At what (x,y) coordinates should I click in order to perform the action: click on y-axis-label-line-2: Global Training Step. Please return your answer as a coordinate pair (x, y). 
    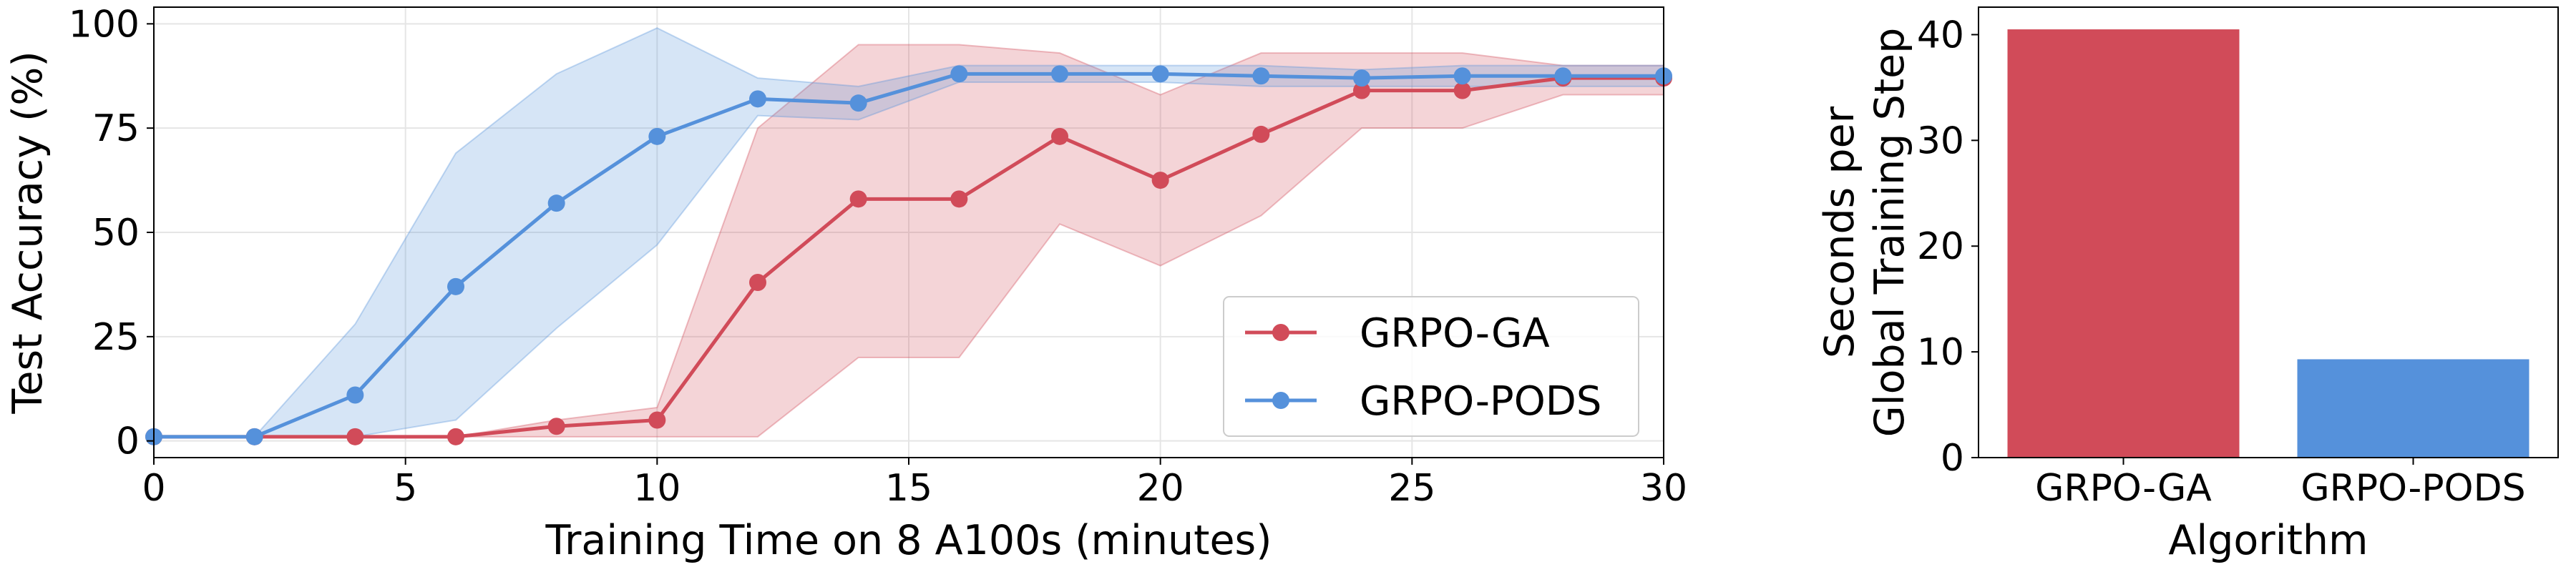
    Looking at the image, I should click on (1889, 233).